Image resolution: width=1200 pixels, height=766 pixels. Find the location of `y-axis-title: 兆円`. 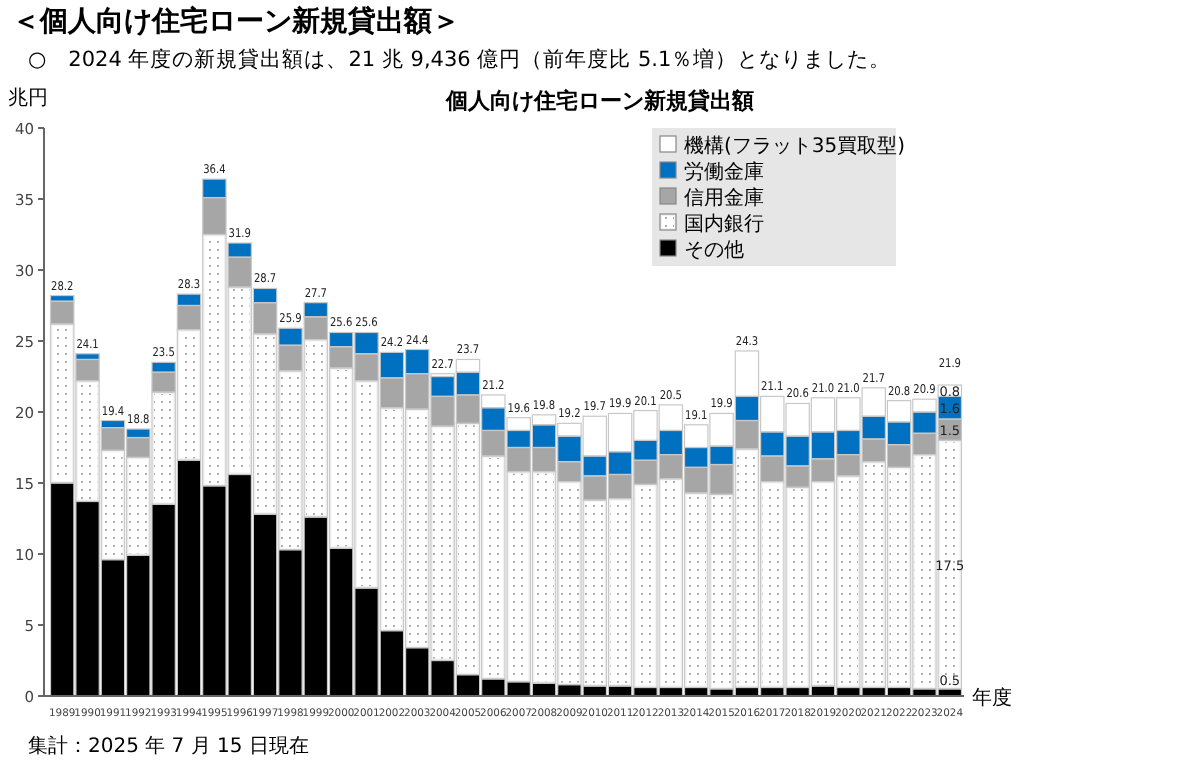

y-axis-title: 兆円 is located at coordinates (28, 98).